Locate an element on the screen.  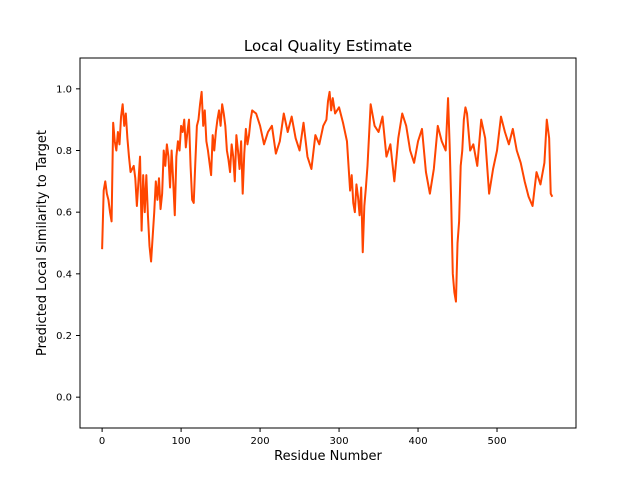
x-axis-label: Residue Number is located at coordinates (328, 456).